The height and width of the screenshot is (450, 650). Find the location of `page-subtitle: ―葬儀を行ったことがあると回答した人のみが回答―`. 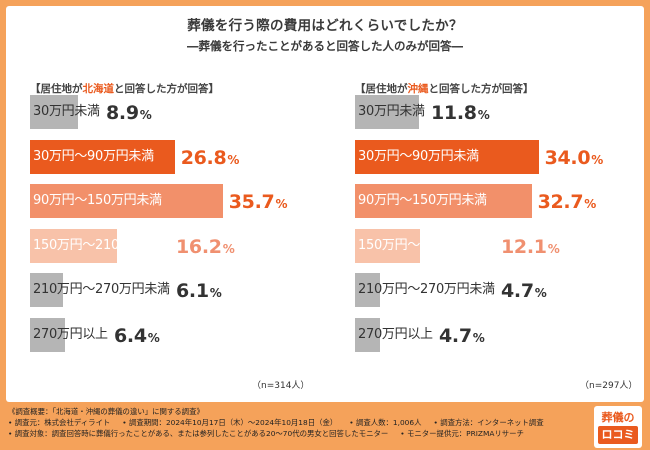

page-subtitle: ―葬儀を行ったことがあると回答した人のみが回答― is located at coordinates (325, 46).